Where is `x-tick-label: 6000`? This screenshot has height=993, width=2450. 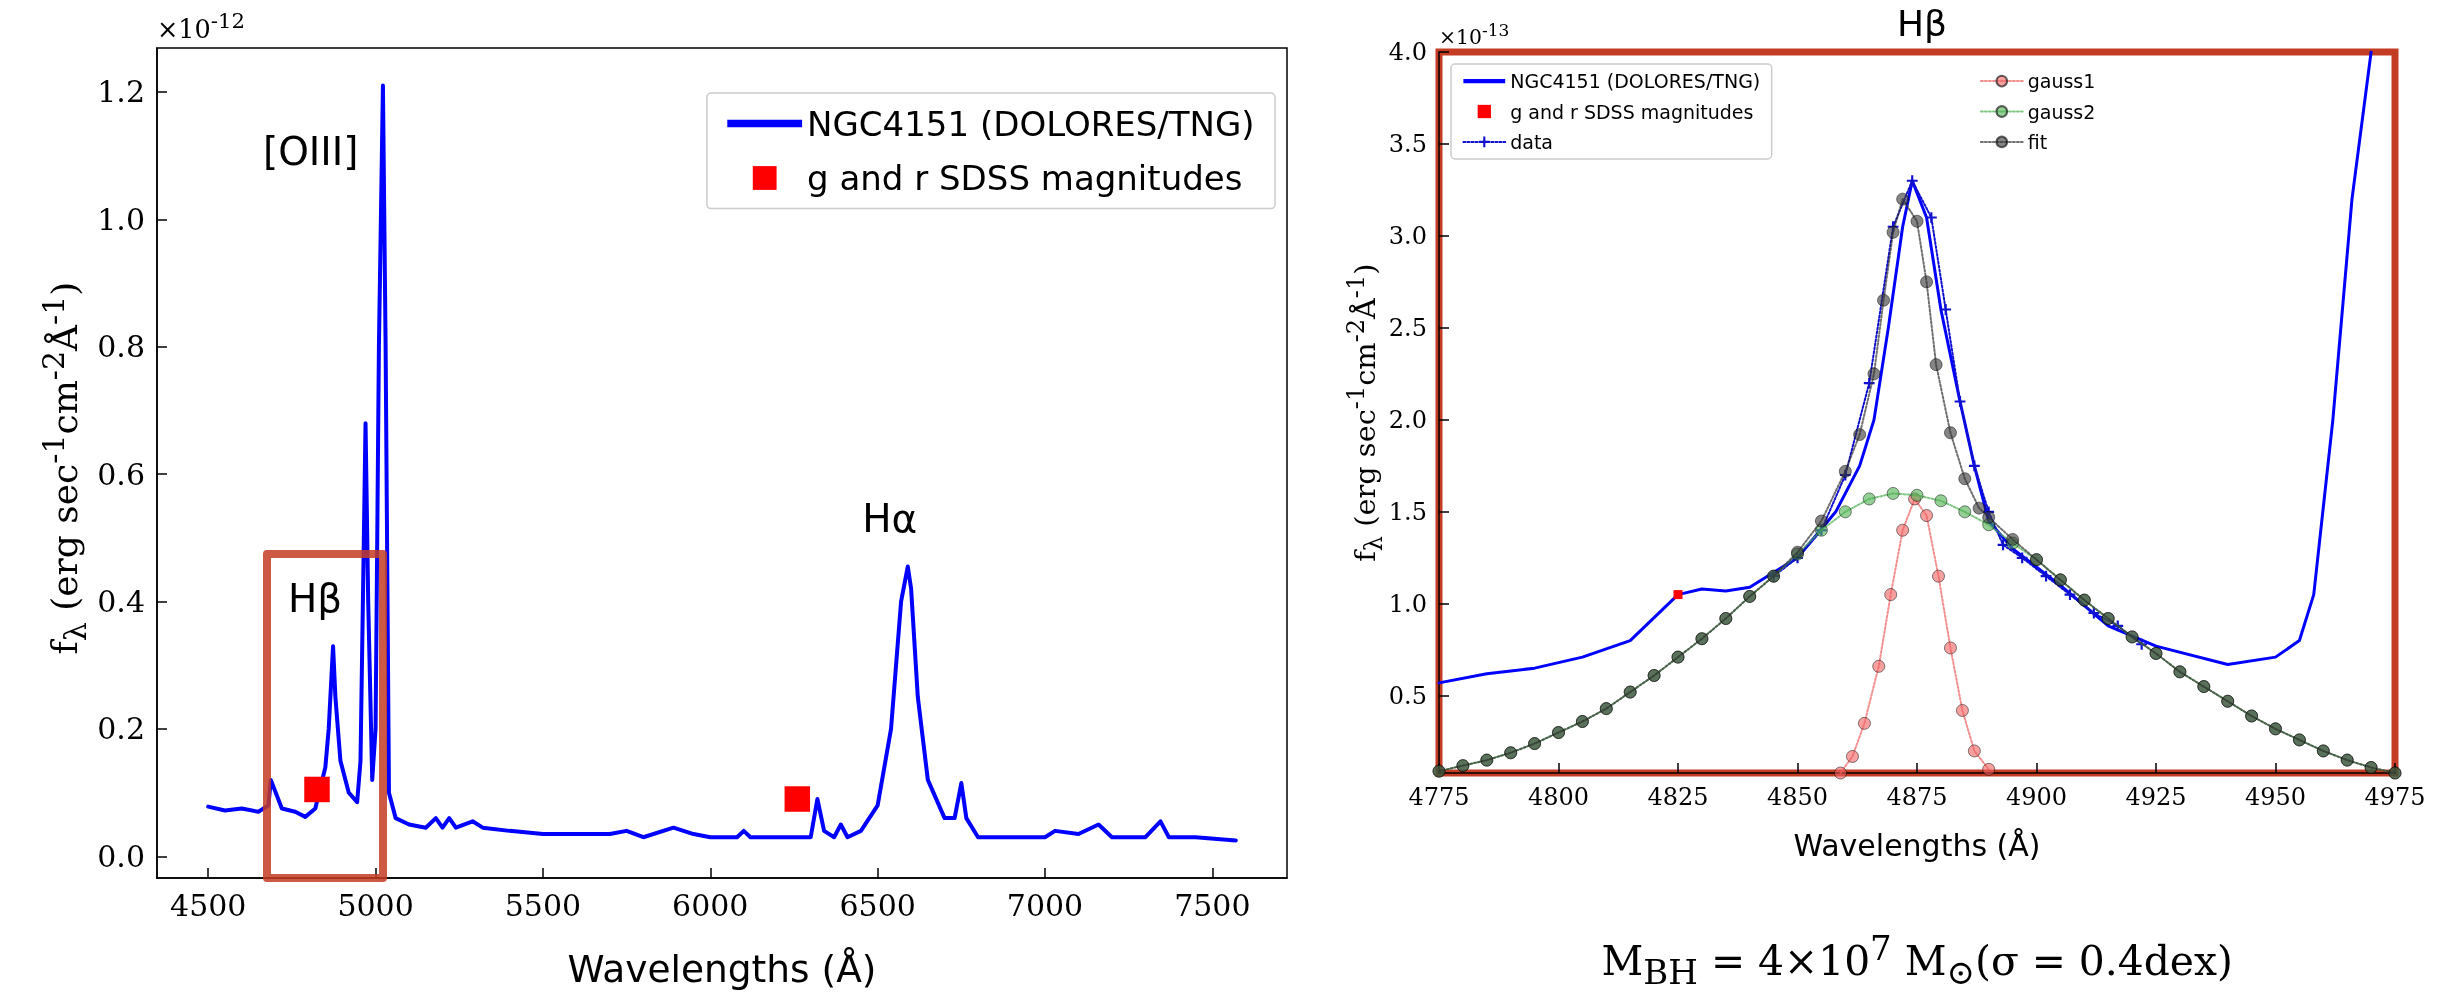
x-tick-label: 6000 is located at coordinates (710, 905).